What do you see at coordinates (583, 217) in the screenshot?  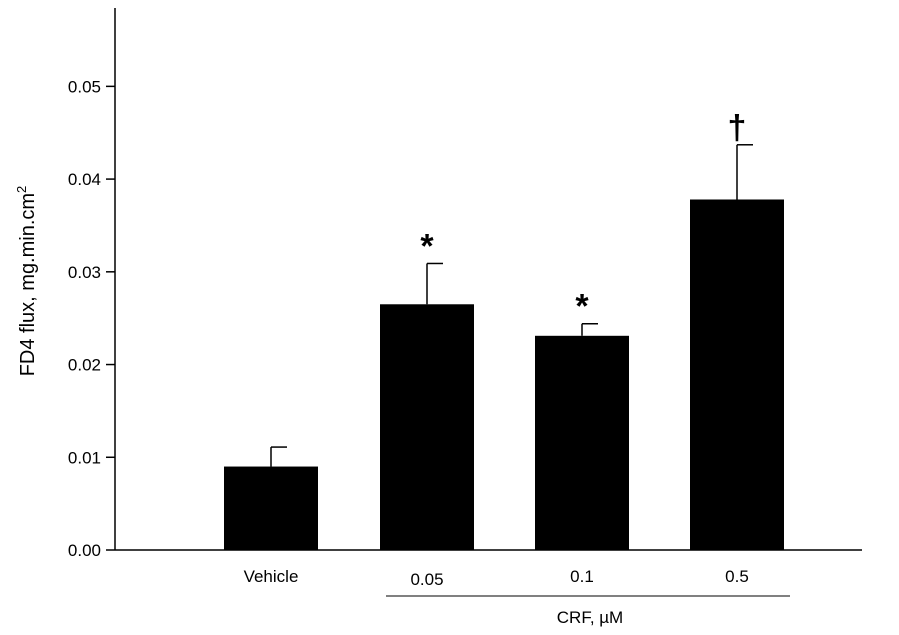 I see `significance-marks: * * †` at bounding box center [583, 217].